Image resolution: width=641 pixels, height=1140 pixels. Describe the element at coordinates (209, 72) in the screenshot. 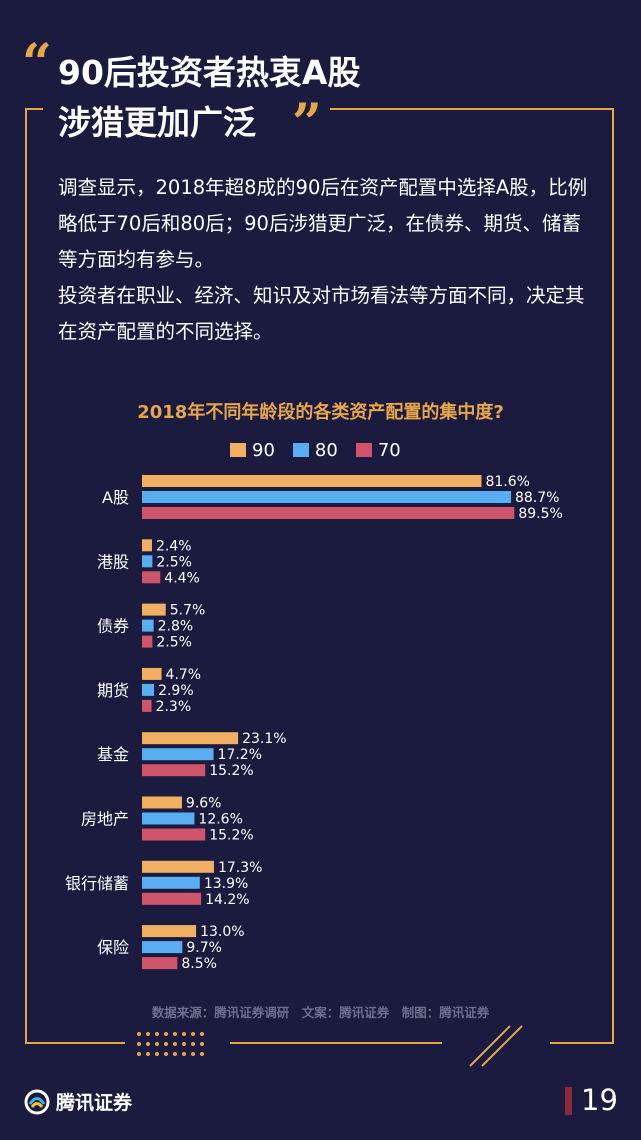

I see `page-title-line1: 90后投资者热衷A股` at that location.